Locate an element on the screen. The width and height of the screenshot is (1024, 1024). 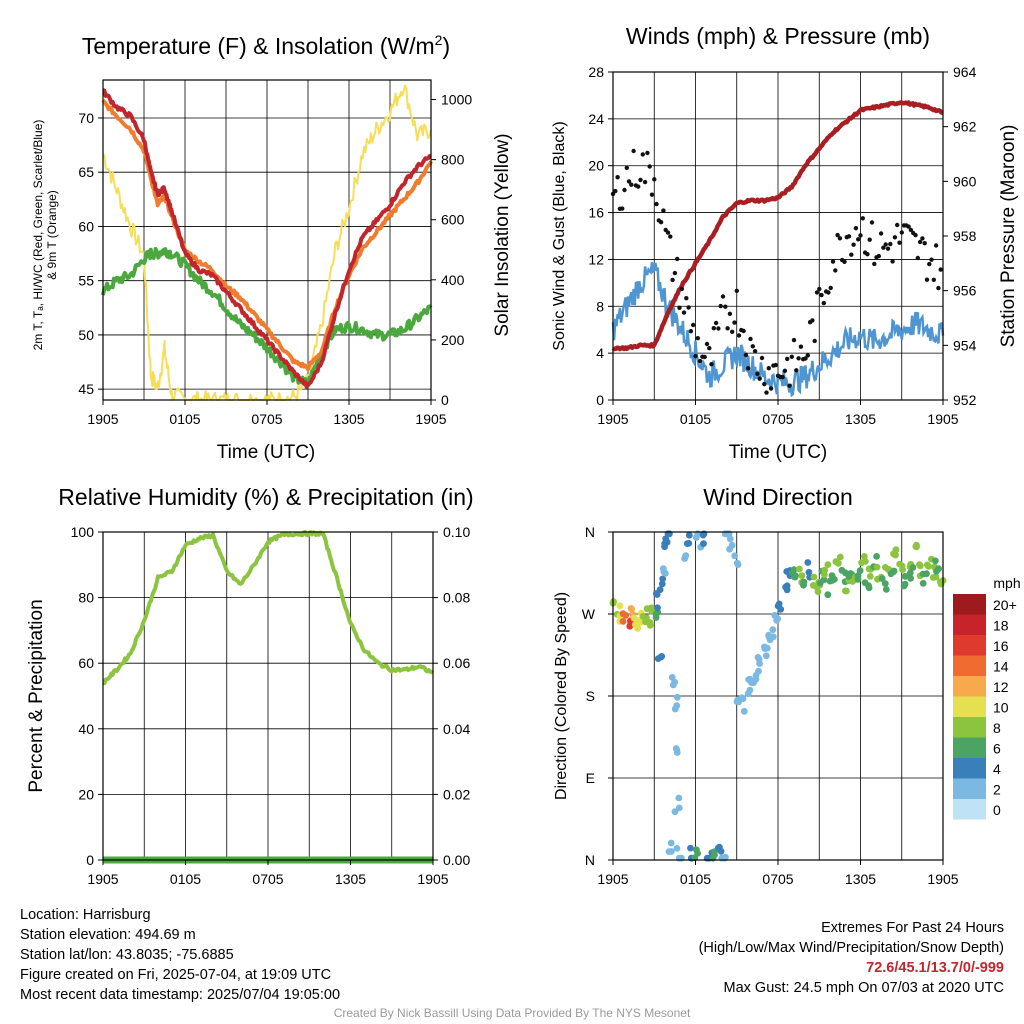
x-tick-label: 0105 is located at coordinates (695, 879).